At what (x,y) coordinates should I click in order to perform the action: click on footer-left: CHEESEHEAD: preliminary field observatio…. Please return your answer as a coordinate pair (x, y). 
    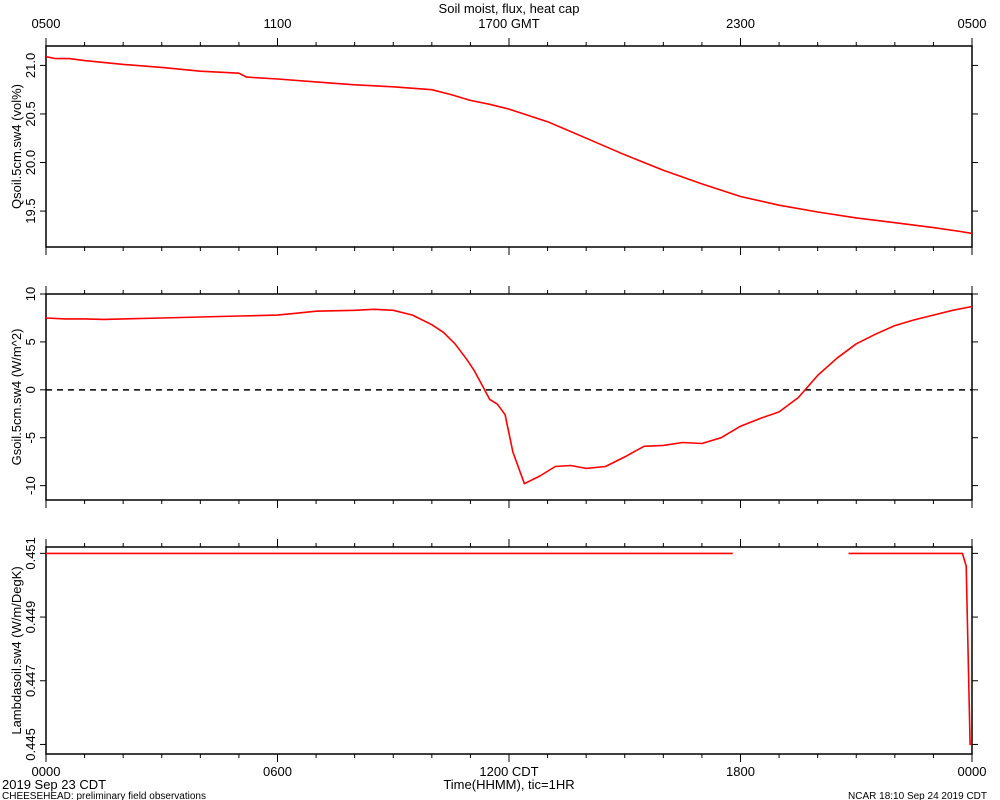
    Looking at the image, I should click on (104, 795).